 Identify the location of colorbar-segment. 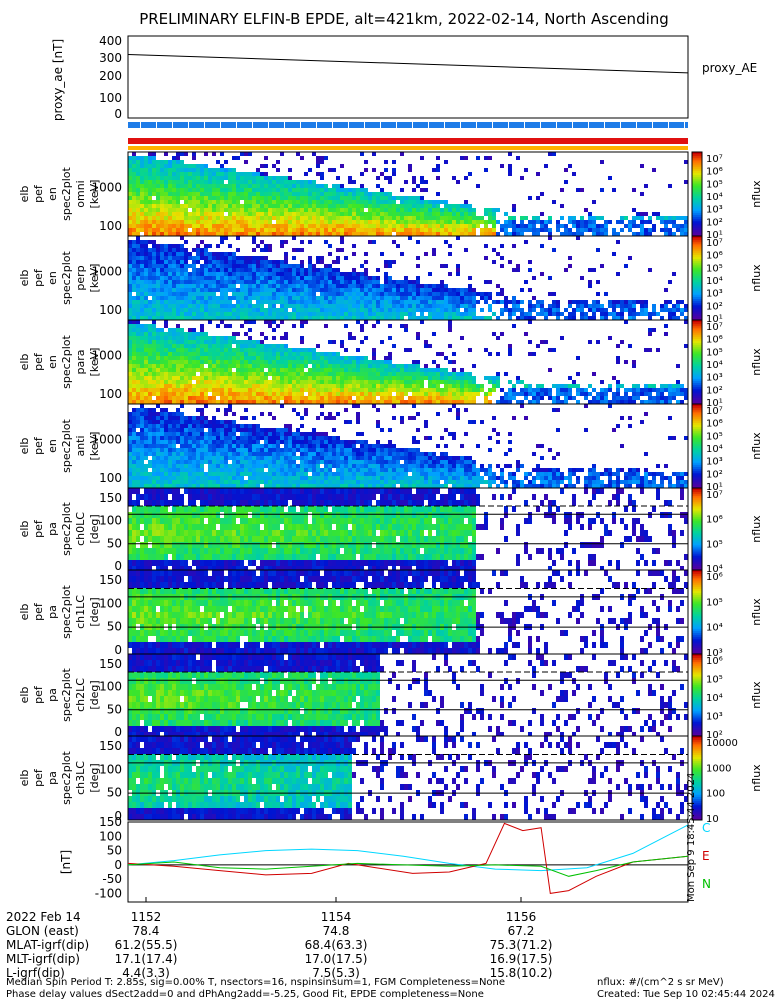
(697, 269).